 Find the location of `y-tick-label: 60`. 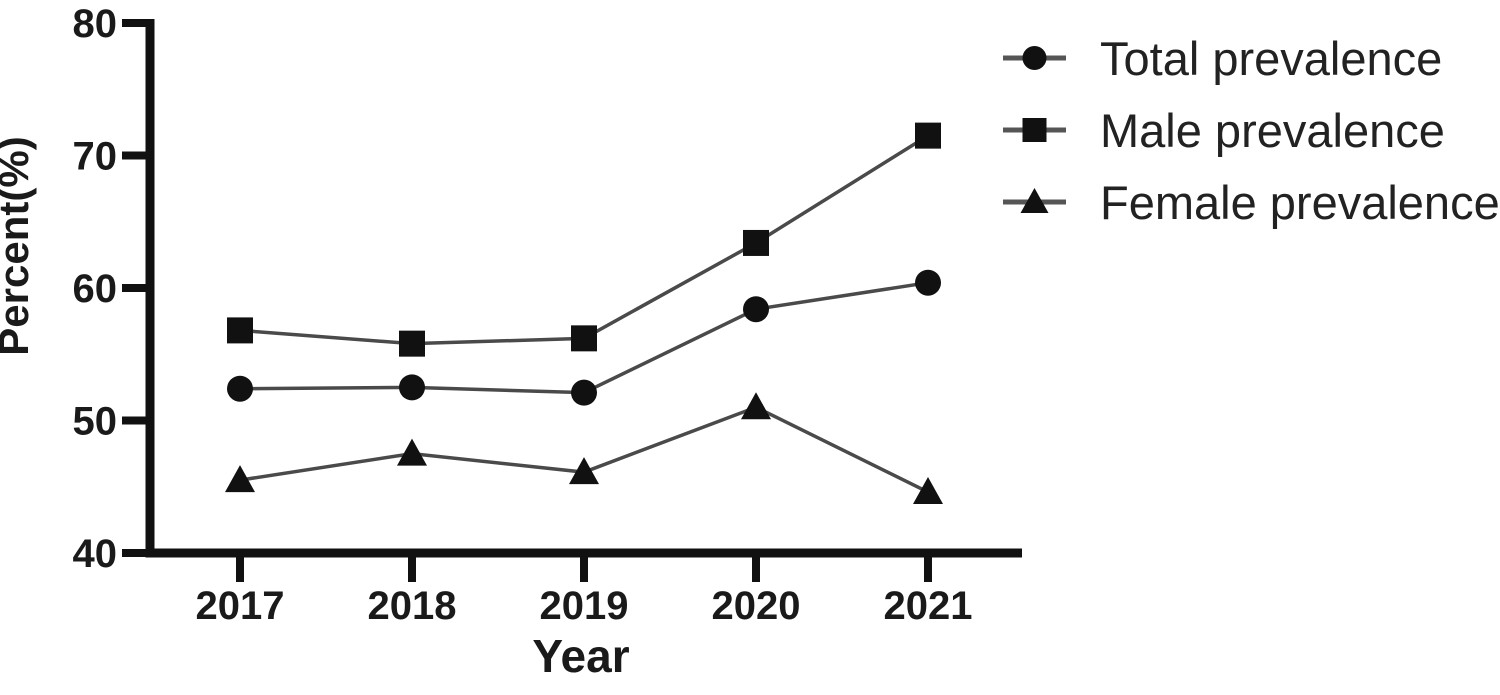

y-tick-label: 60 is located at coordinates (95, 289).